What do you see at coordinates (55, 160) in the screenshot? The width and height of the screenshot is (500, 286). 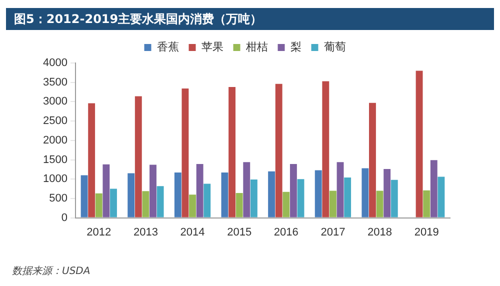 I see `y-tick-label: 1500` at bounding box center [55, 160].